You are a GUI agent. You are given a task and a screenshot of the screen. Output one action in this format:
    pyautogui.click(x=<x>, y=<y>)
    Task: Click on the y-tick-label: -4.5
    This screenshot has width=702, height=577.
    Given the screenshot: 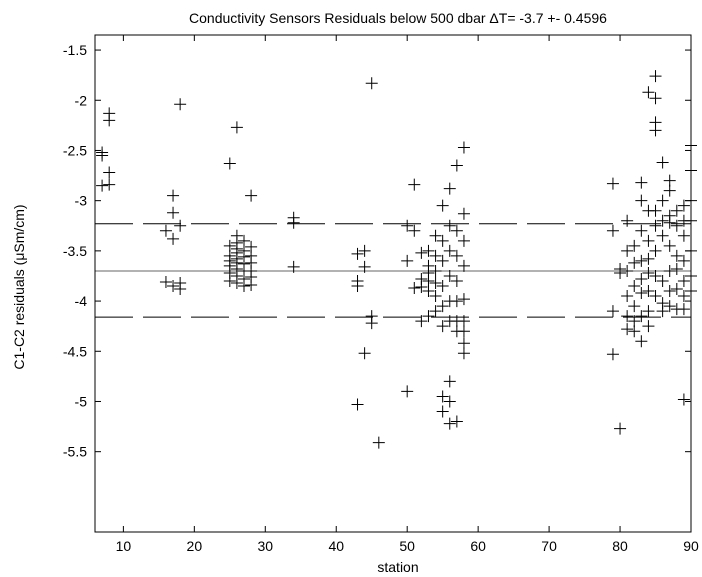 What is the action you would take?
    pyautogui.click(x=75, y=351)
    